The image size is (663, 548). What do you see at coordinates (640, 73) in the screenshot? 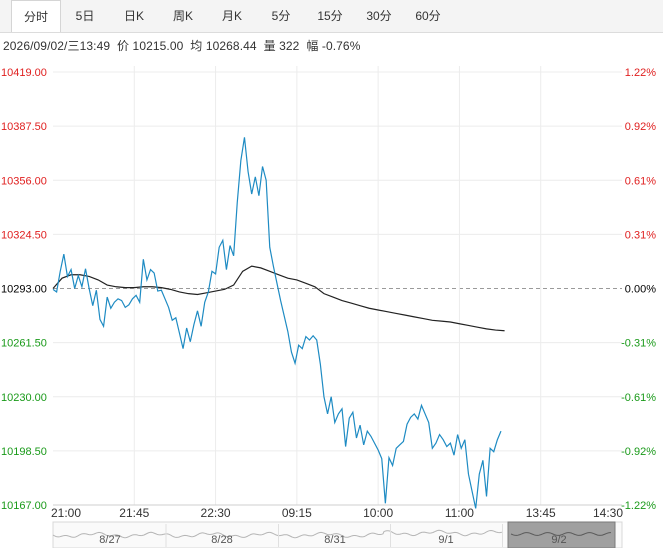
I see `percent-tick-label: 1.22%` at bounding box center [640, 73].